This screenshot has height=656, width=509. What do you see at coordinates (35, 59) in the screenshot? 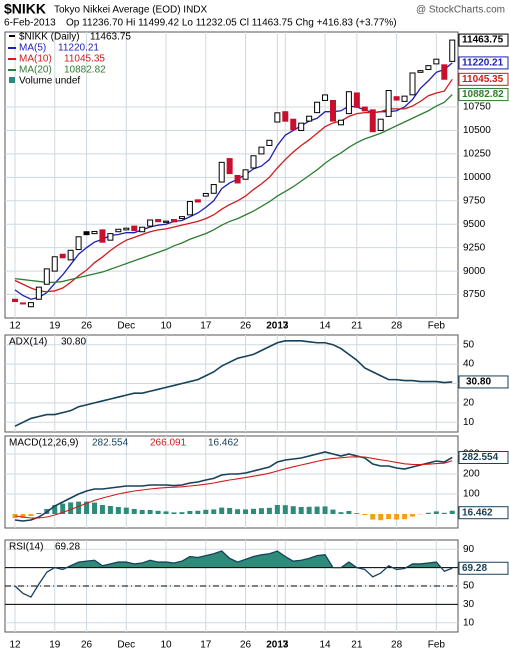
I see `legend-label: MA(10)` at bounding box center [35, 59].